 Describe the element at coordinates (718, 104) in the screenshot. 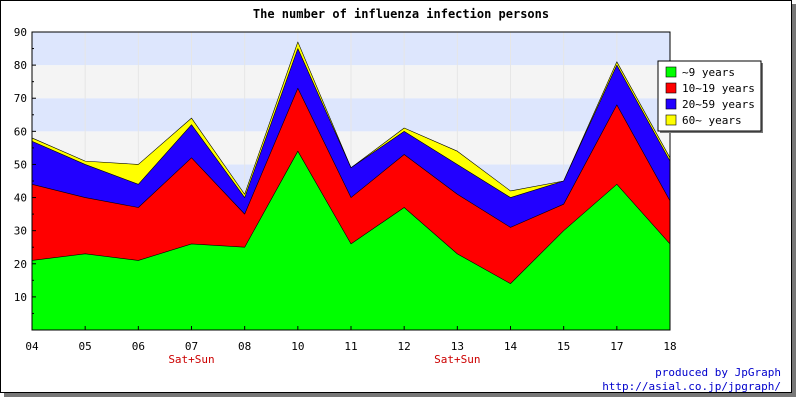

I see `legend-label: 20~59 years` at that location.